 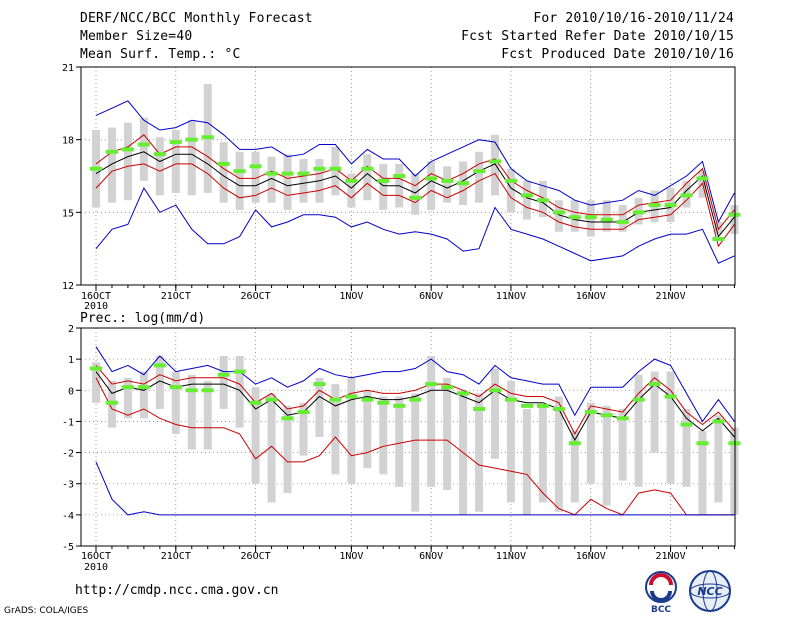 What do you see at coordinates (68, 454) in the screenshot?
I see `prec-y-tick-label: -2` at bounding box center [68, 454].